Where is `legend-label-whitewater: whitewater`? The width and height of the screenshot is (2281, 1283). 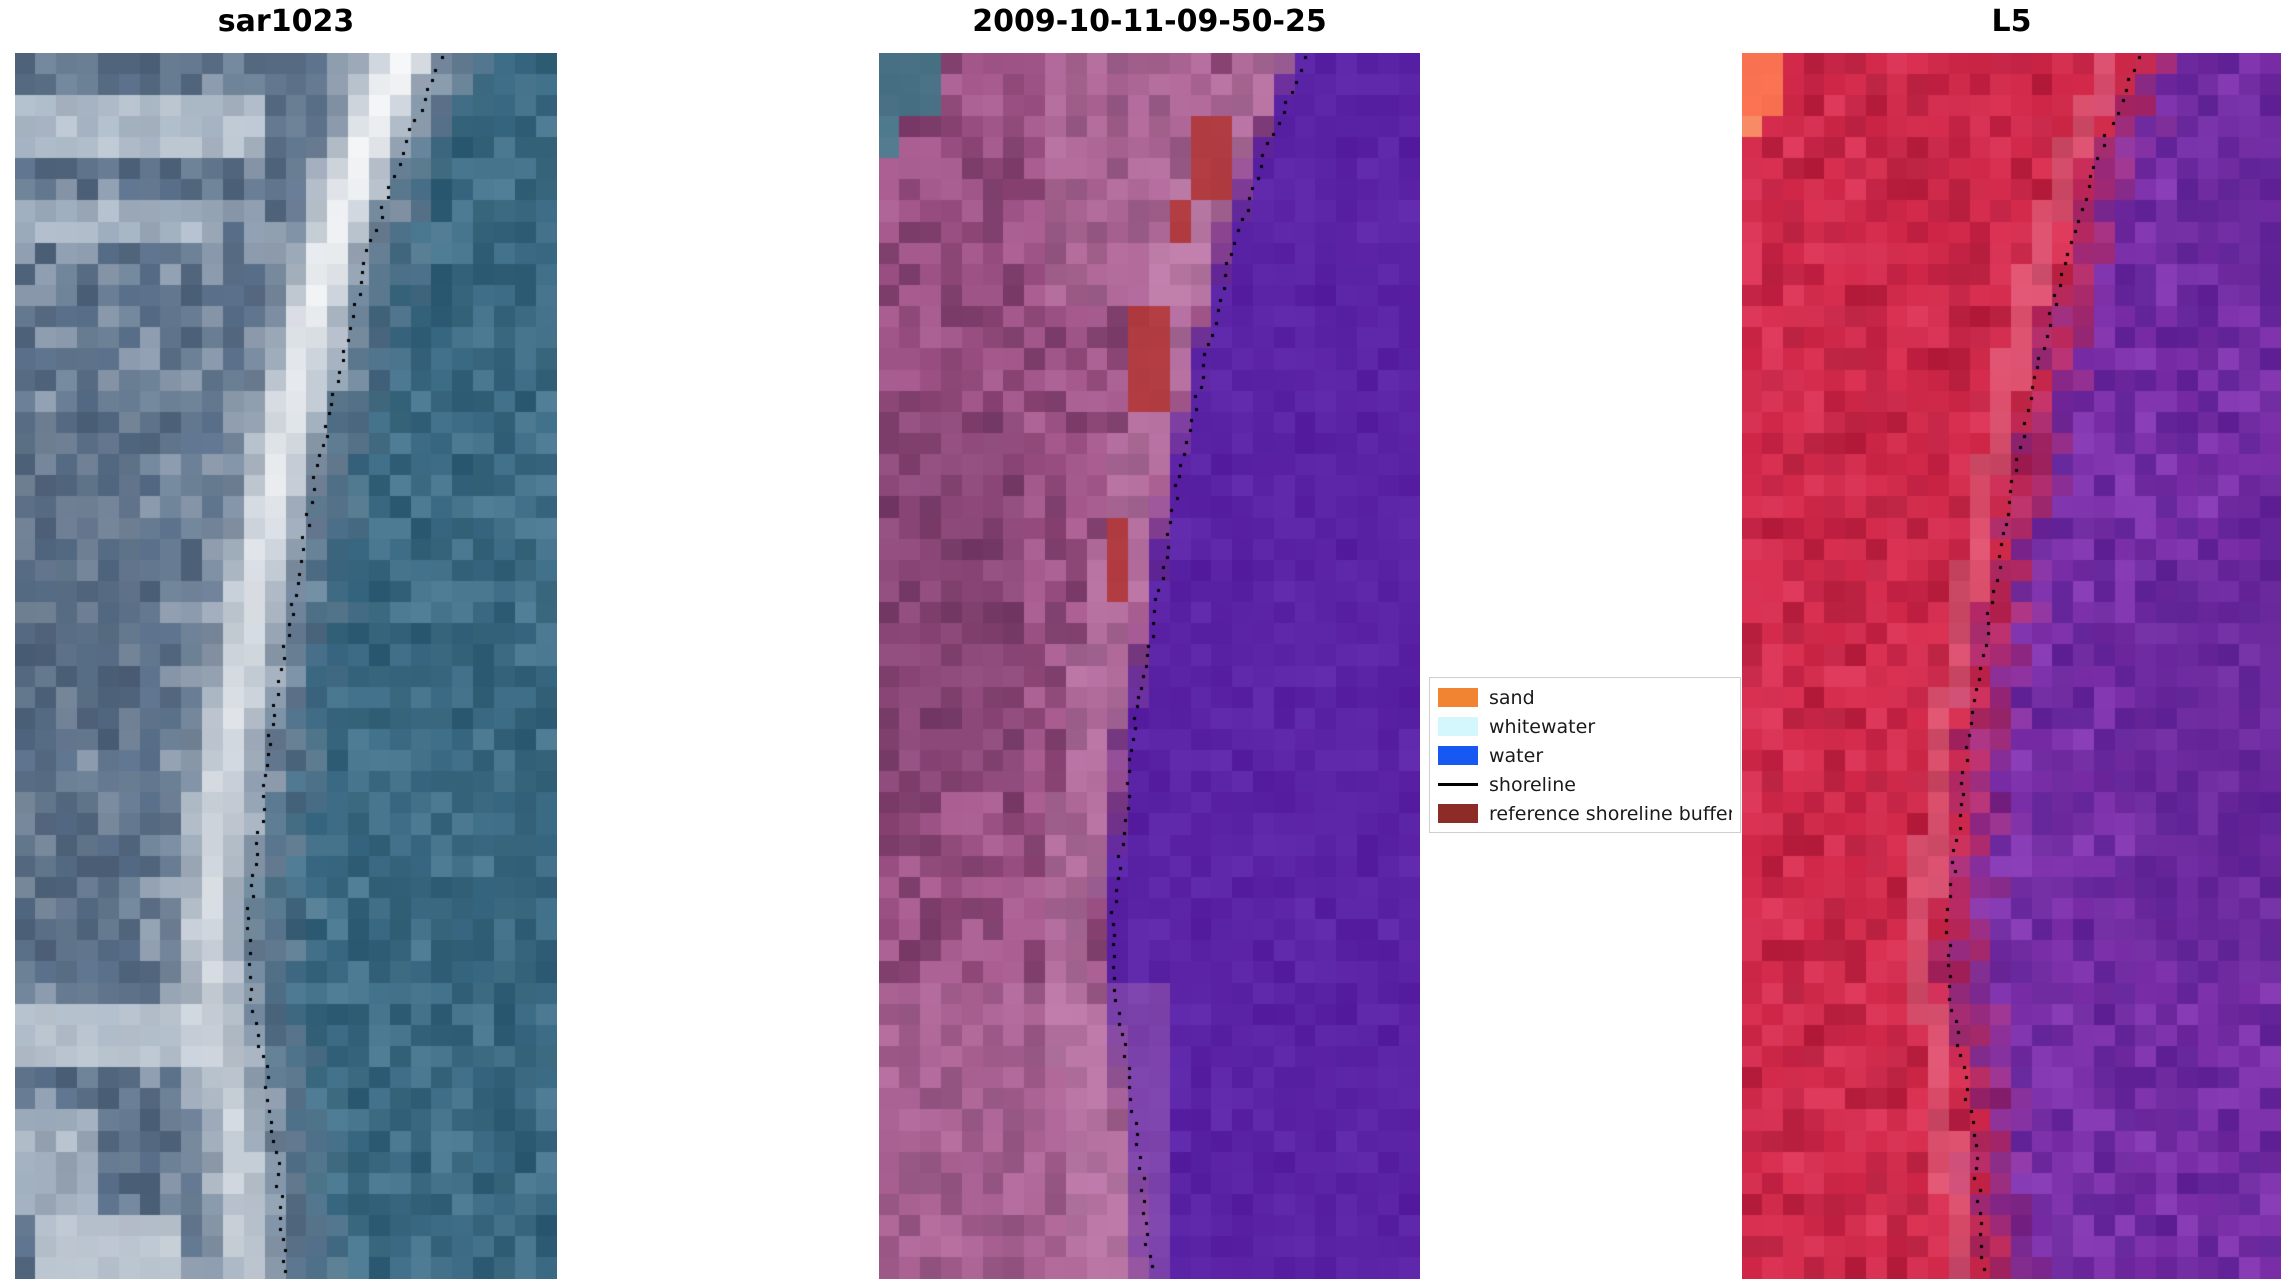 legend-label-whitewater: whitewater is located at coordinates (1542, 726).